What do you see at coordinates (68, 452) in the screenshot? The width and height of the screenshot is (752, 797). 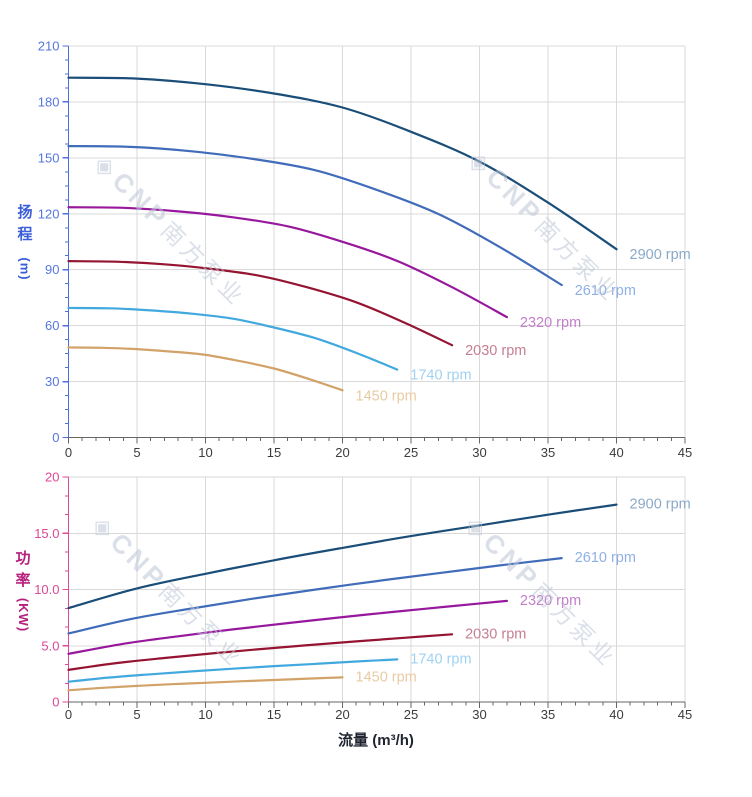 I see `head-x-tick-label: 0` at bounding box center [68, 452].